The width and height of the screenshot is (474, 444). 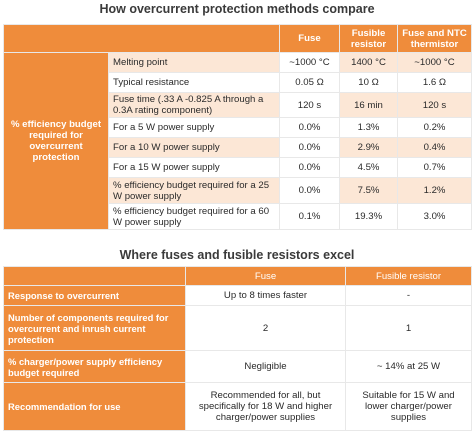 I want to click on cell-value: ~ 14% at 25 W, so click(x=408, y=366).